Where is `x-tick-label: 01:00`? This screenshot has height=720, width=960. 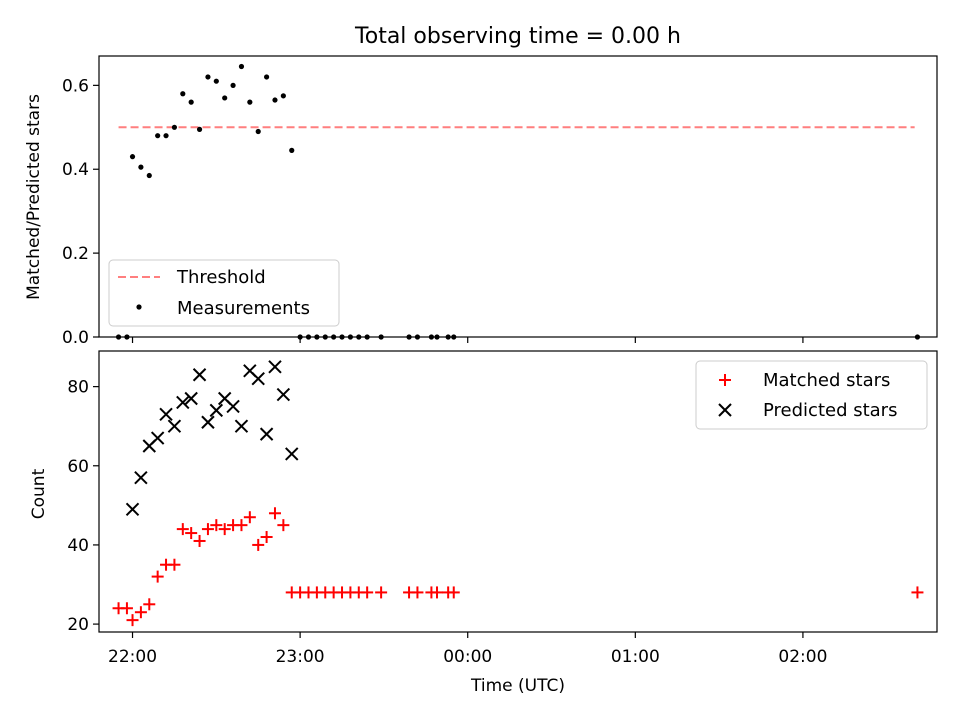 x-tick-label: 01:00 is located at coordinates (635, 657).